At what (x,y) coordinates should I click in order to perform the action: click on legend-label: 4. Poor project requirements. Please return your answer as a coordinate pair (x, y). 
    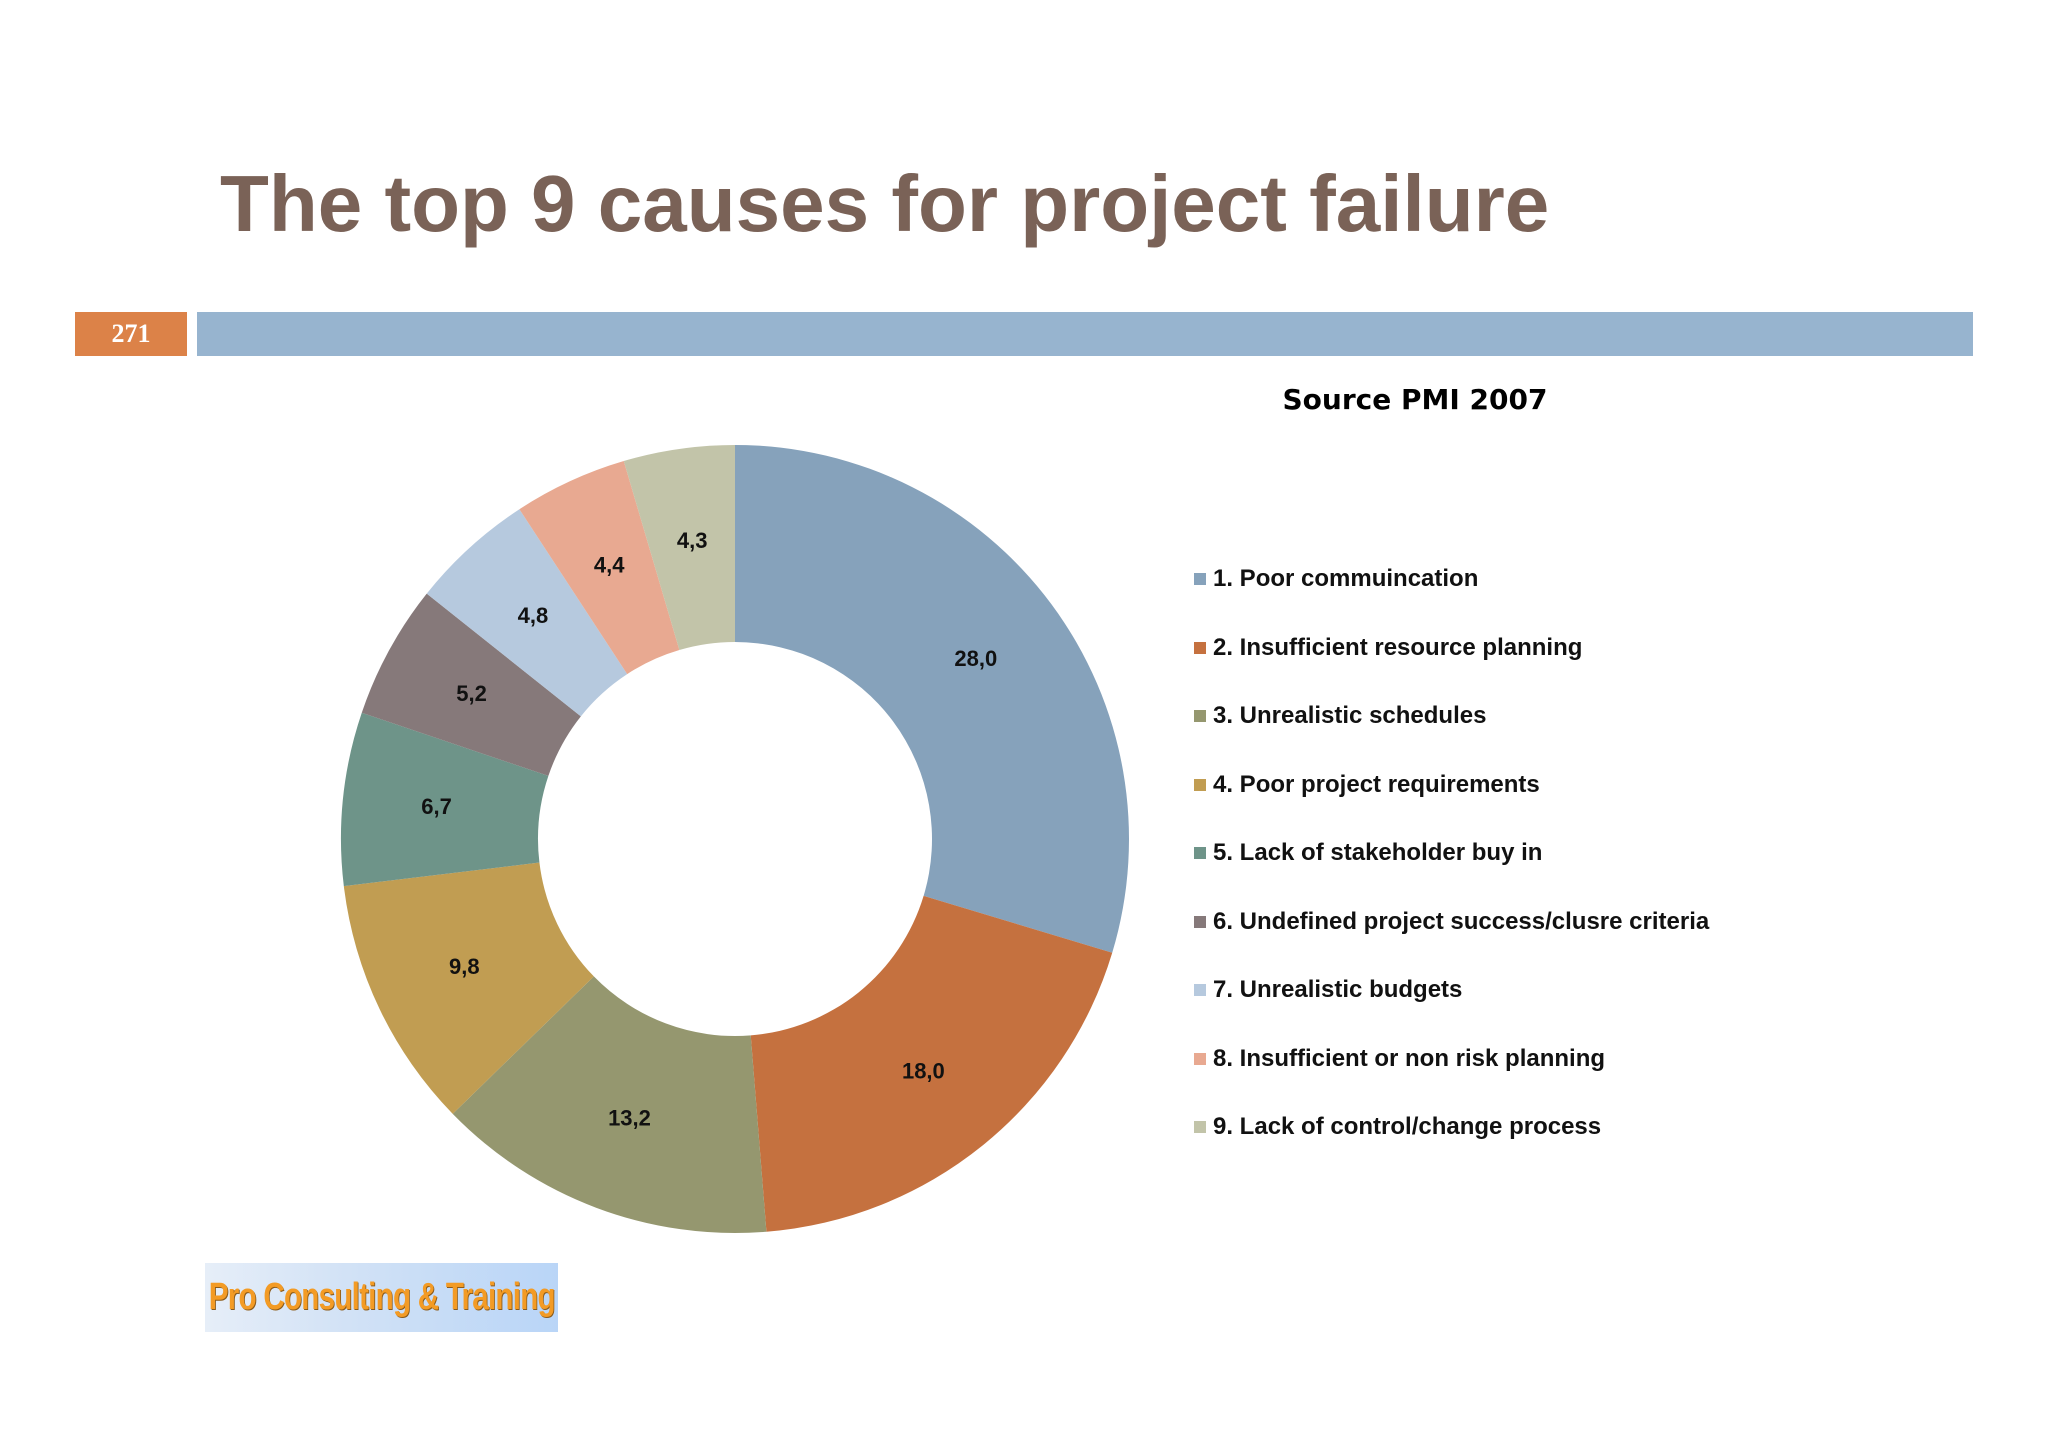
    Looking at the image, I should click on (1376, 784).